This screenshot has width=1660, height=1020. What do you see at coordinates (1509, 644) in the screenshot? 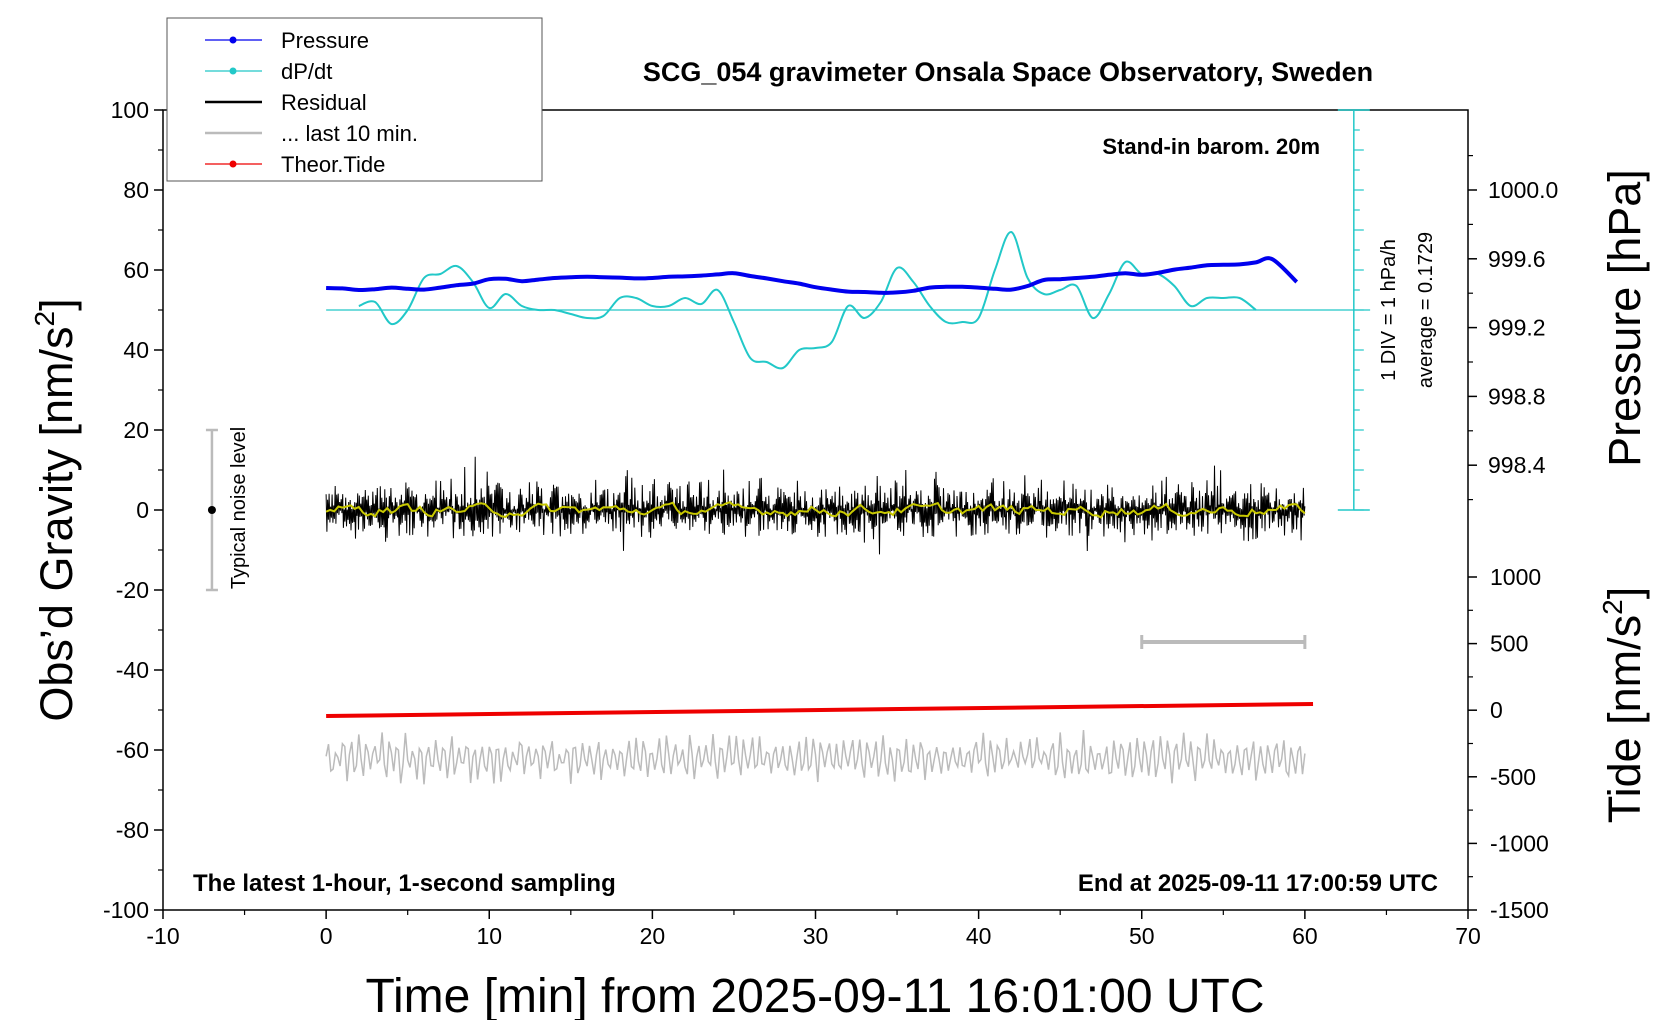
I see `tide-tick-label: 500` at bounding box center [1509, 644].